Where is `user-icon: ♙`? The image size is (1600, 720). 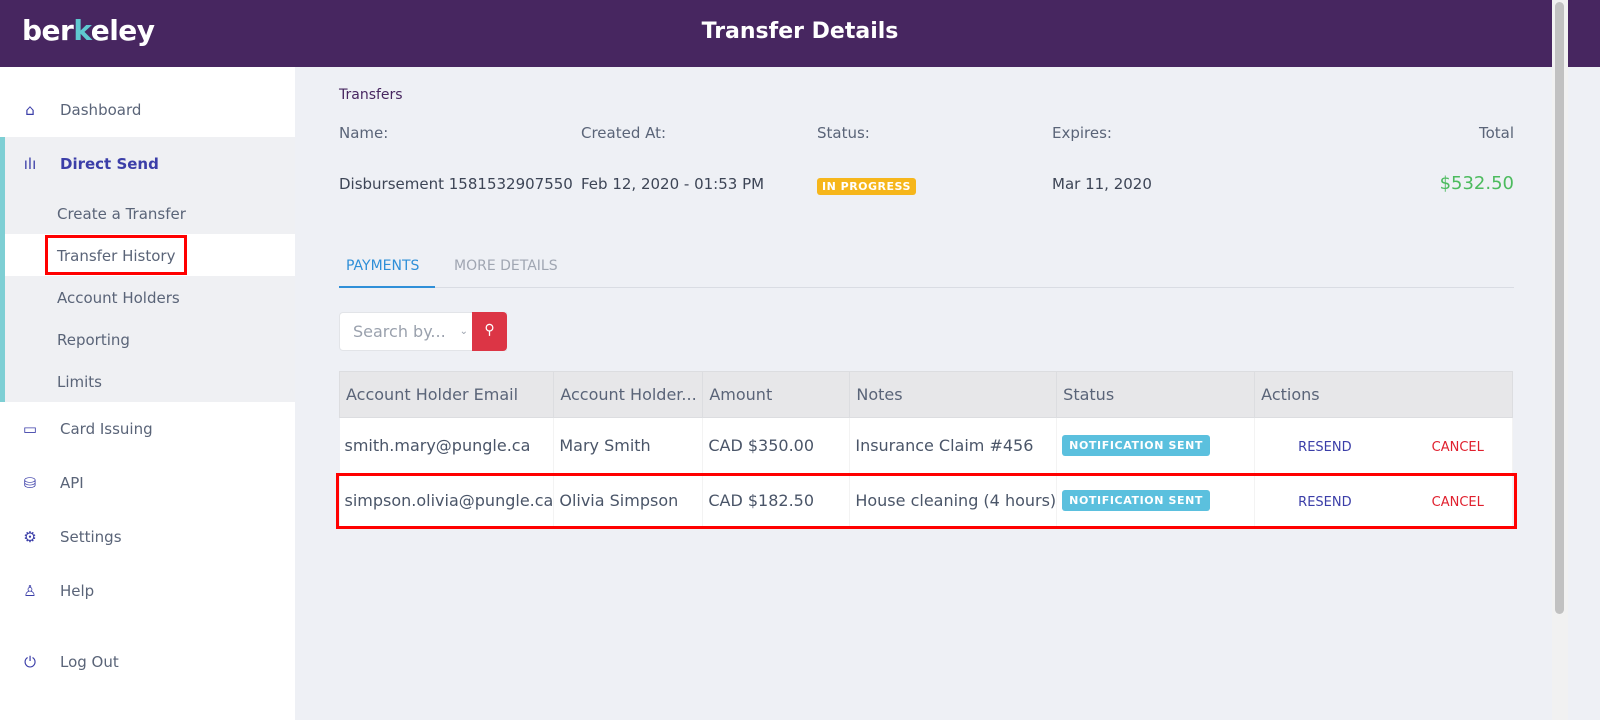 user-icon: ♙ is located at coordinates (30, 591).